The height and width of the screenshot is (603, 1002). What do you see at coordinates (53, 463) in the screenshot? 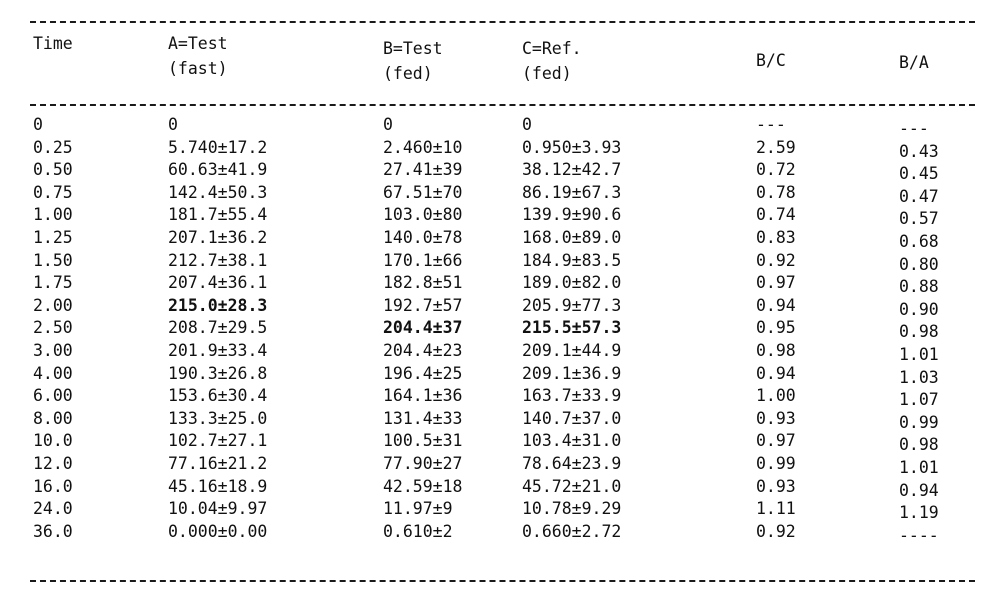
I see `cell-time: 12.0` at bounding box center [53, 463].